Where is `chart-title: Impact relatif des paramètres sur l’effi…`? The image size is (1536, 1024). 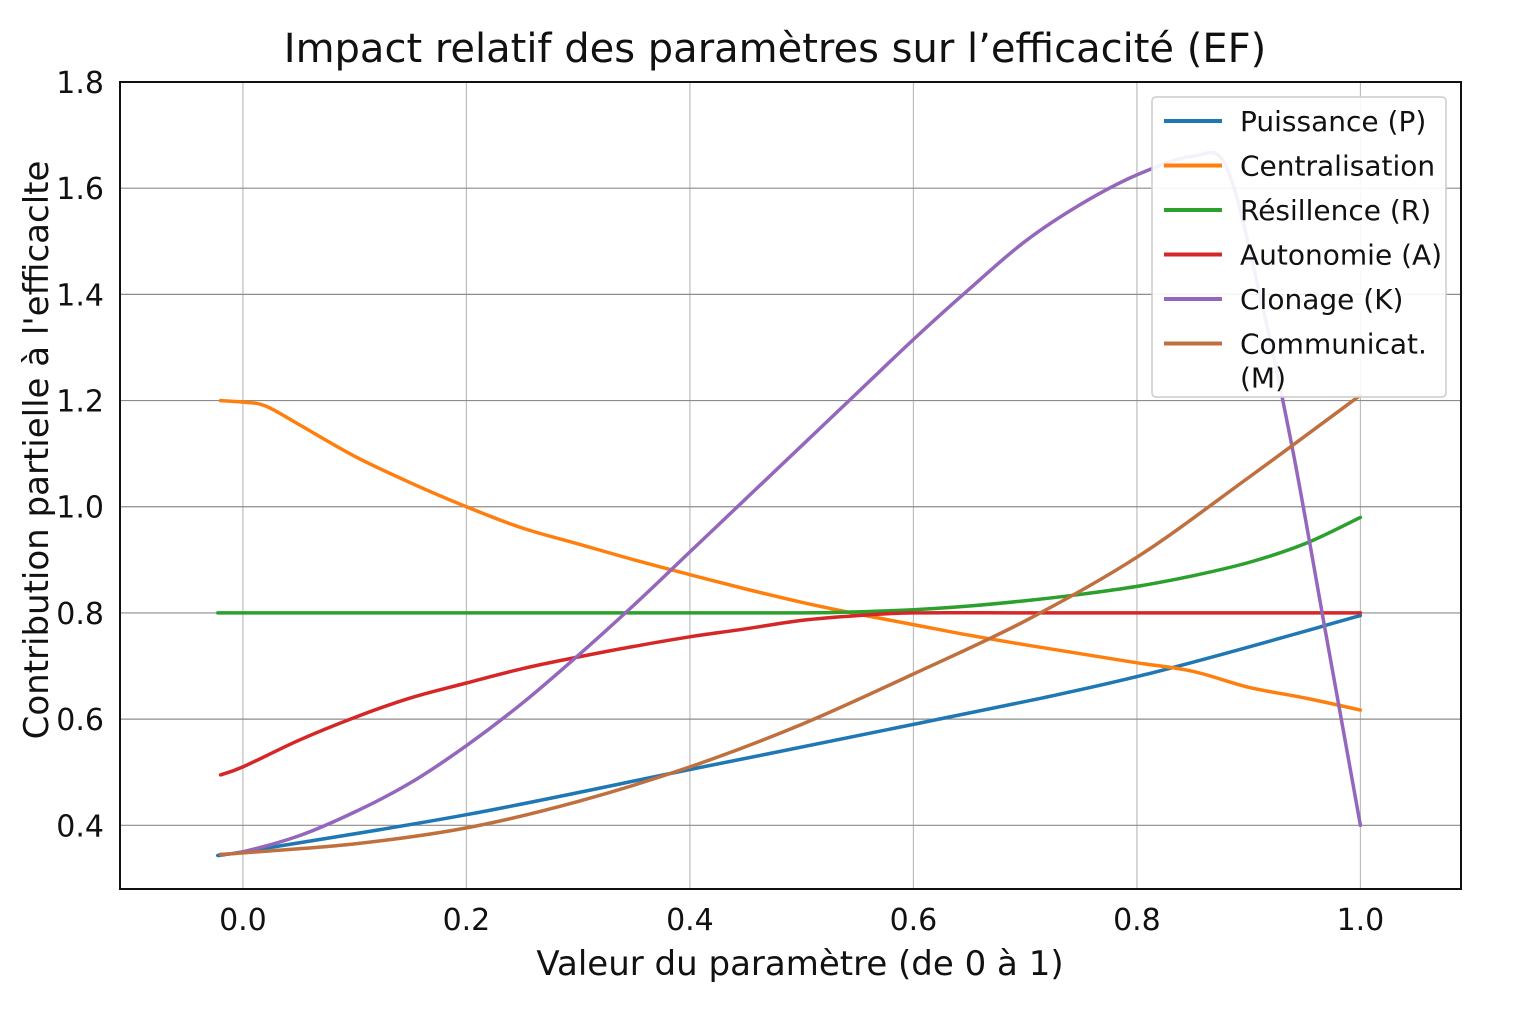 chart-title: Impact relatif des paramètres sur l’effi… is located at coordinates (775, 49).